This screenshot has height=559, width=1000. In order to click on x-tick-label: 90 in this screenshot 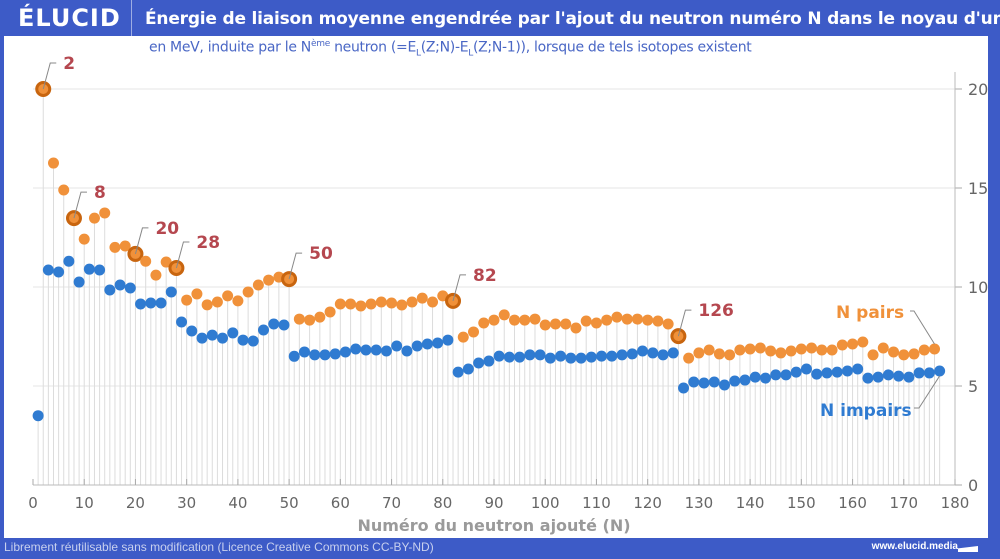, I will do `click(493, 503)`.